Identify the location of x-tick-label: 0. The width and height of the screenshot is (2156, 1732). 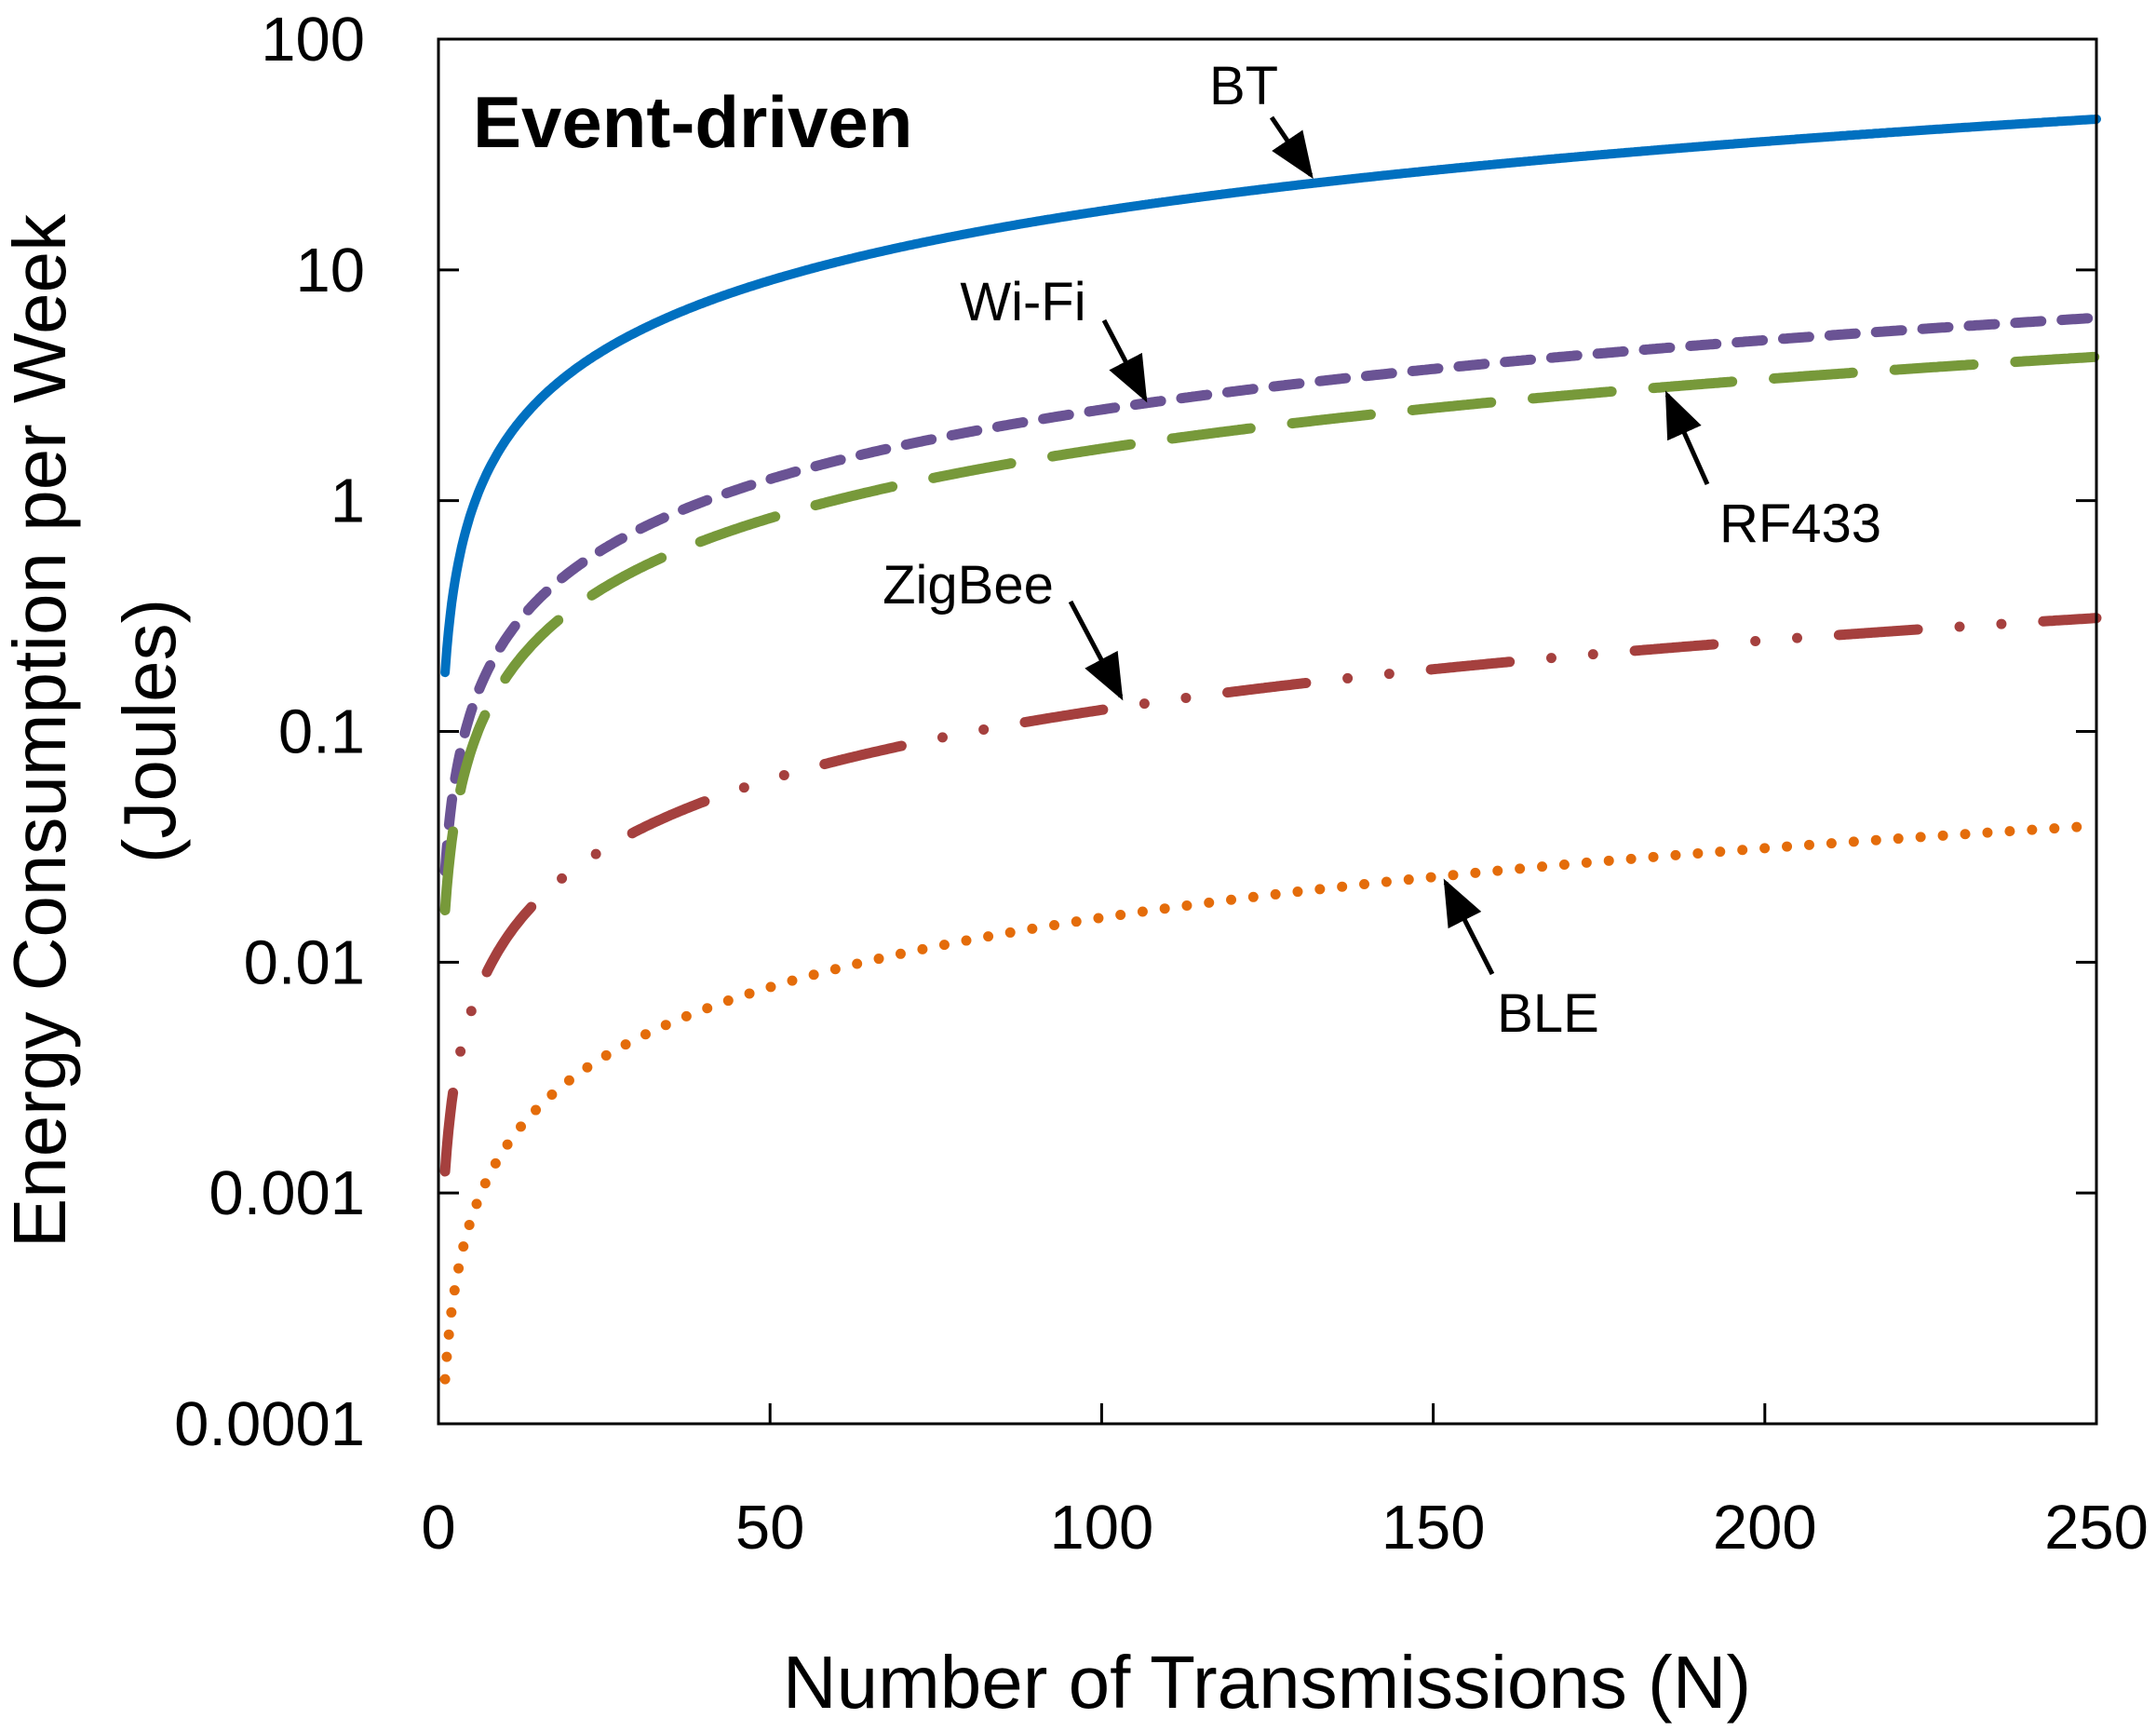
(438, 1528).